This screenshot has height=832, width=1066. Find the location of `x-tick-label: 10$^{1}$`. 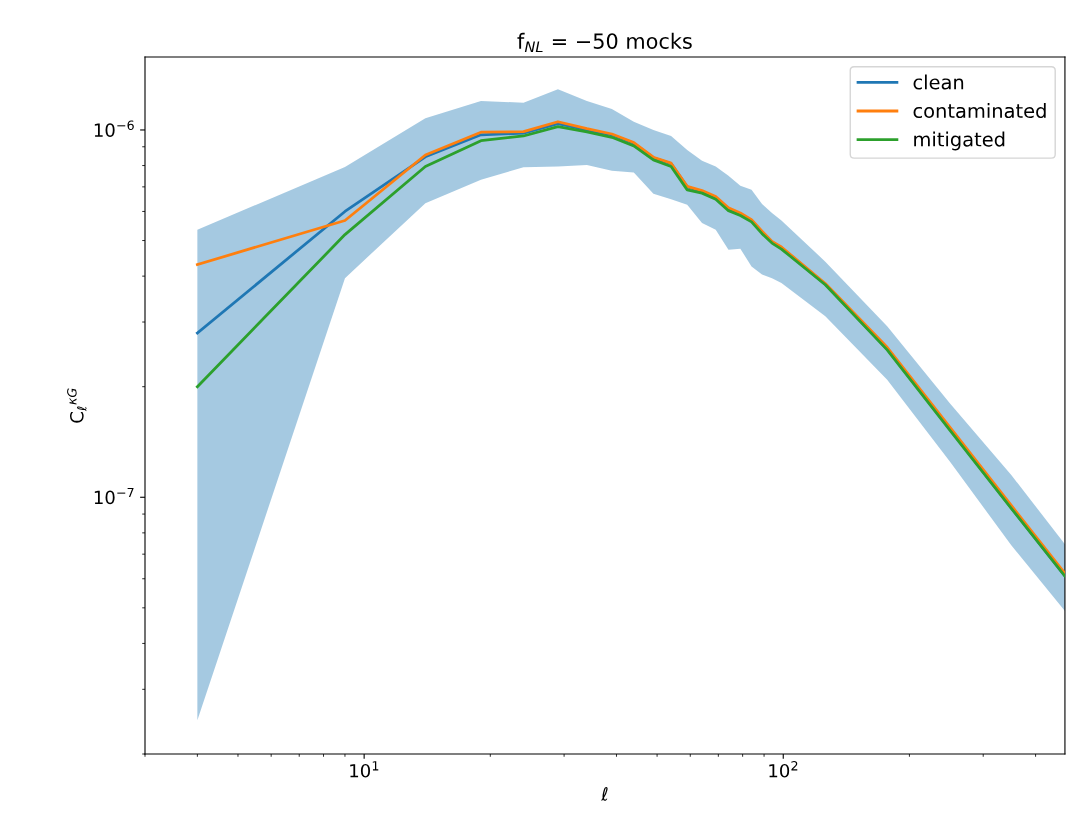

x-tick-label: 10$^{1}$ is located at coordinates (364, 769).